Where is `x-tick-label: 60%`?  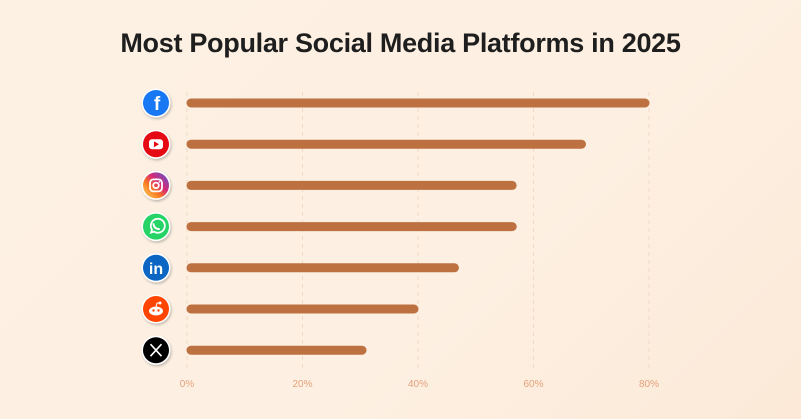
x-tick-label: 60% is located at coordinates (533, 384).